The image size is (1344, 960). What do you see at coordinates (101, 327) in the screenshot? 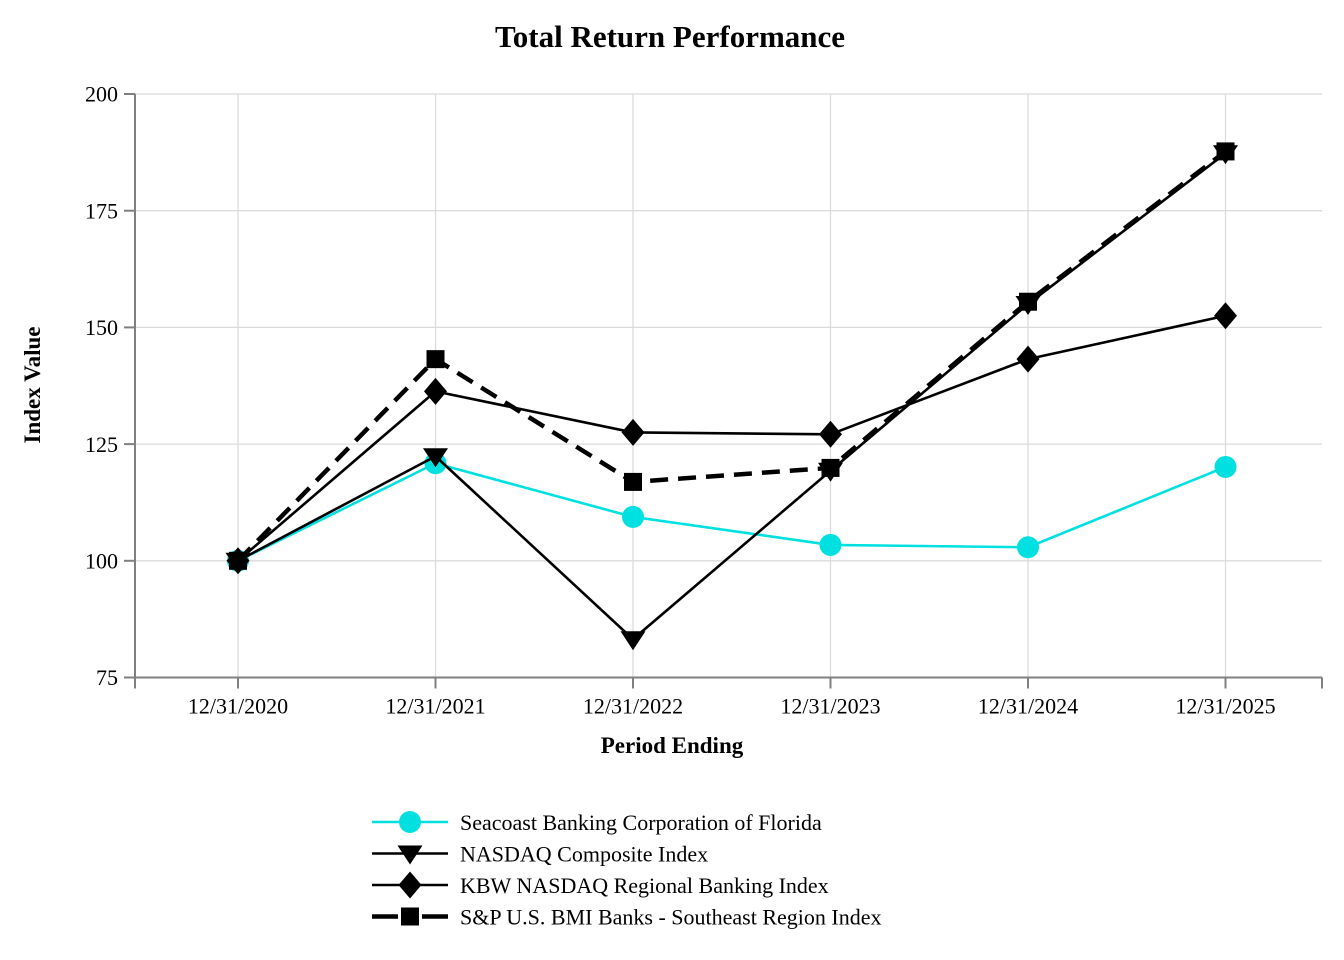
I see `y-tick-label: 150` at bounding box center [101, 327].